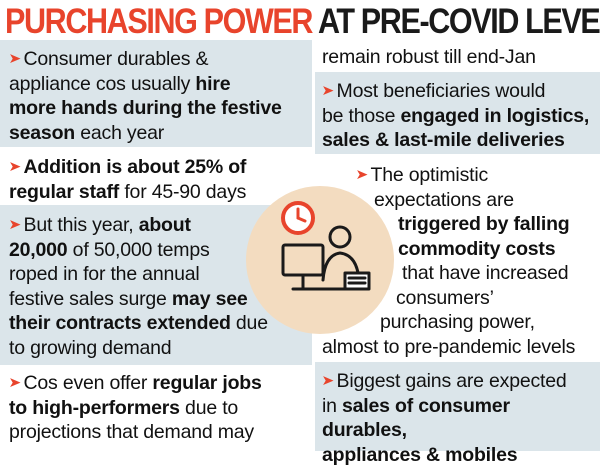 The height and width of the screenshot is (467, 600). Describe the element at coordinates (326, 258) in the screenshot. I see `worker-figure` at that location.